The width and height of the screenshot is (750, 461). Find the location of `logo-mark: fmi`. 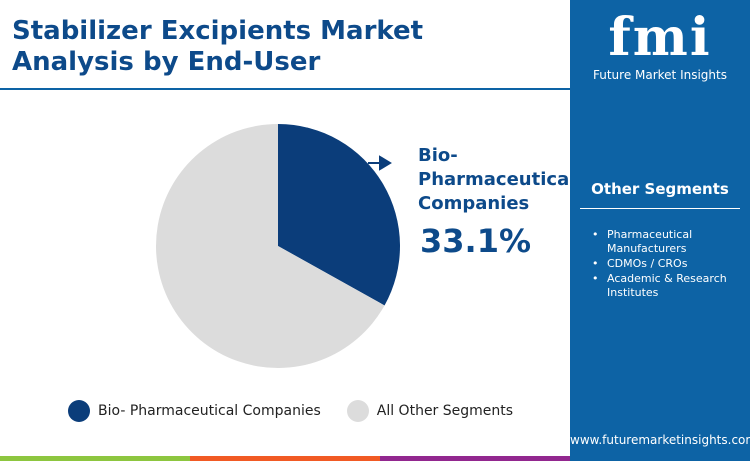

logo-mark: fmi is located at coordinates (660, 37).